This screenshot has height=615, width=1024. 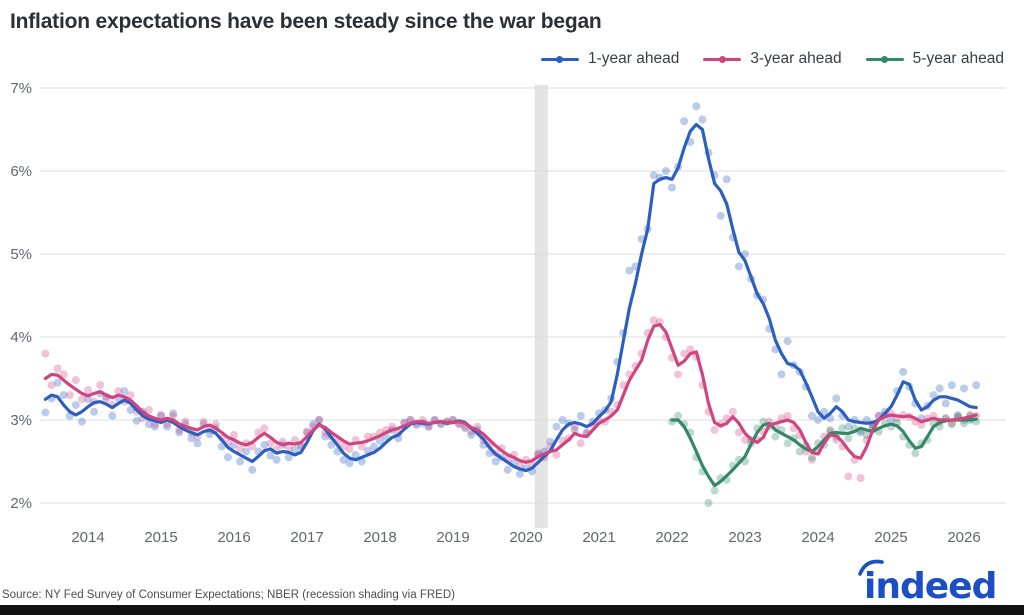 What do you see at coordinates (796, 58) in the screenshot?
I see `legend-label: 3-year ahead` at bounding box center [796, 58].